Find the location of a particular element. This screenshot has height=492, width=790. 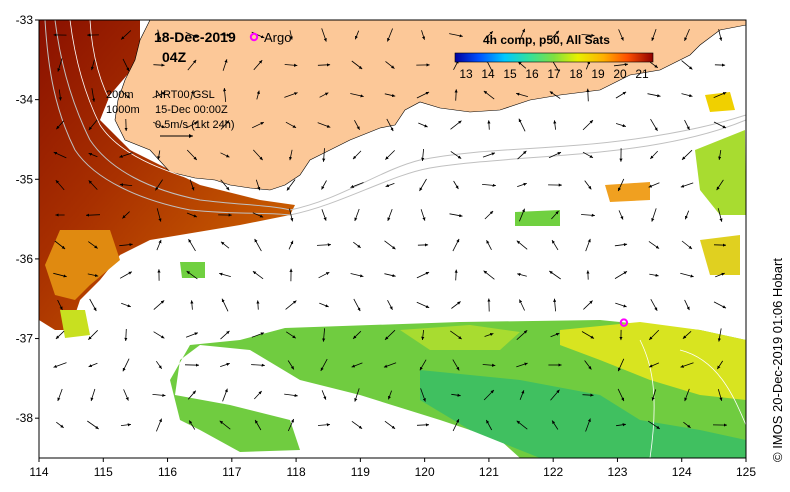

y-tick-label: -38 is located at coordinates (25, 418).